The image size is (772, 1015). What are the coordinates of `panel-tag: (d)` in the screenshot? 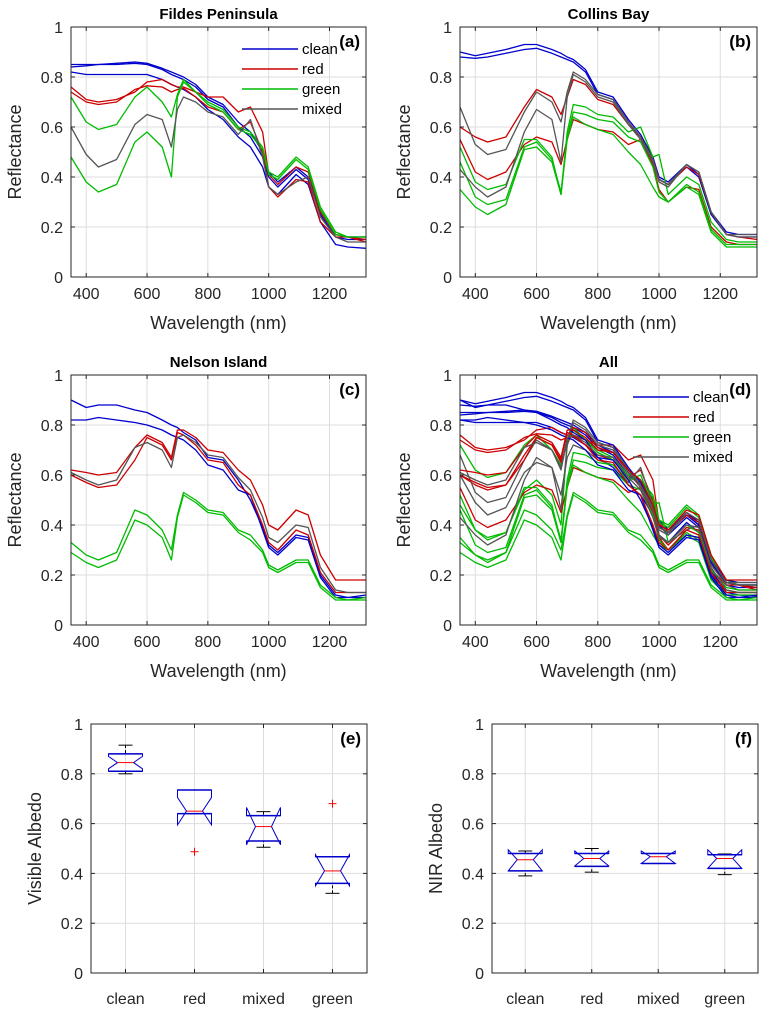 It's located at (740, 389).